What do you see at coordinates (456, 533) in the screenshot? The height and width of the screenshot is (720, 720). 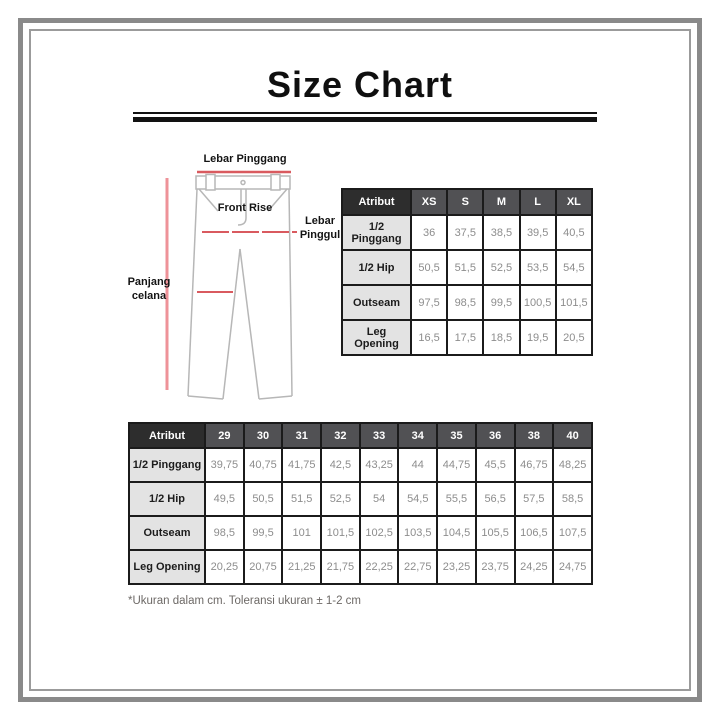 I see `value-cell: 104,5` at bounding box center [456, 533].